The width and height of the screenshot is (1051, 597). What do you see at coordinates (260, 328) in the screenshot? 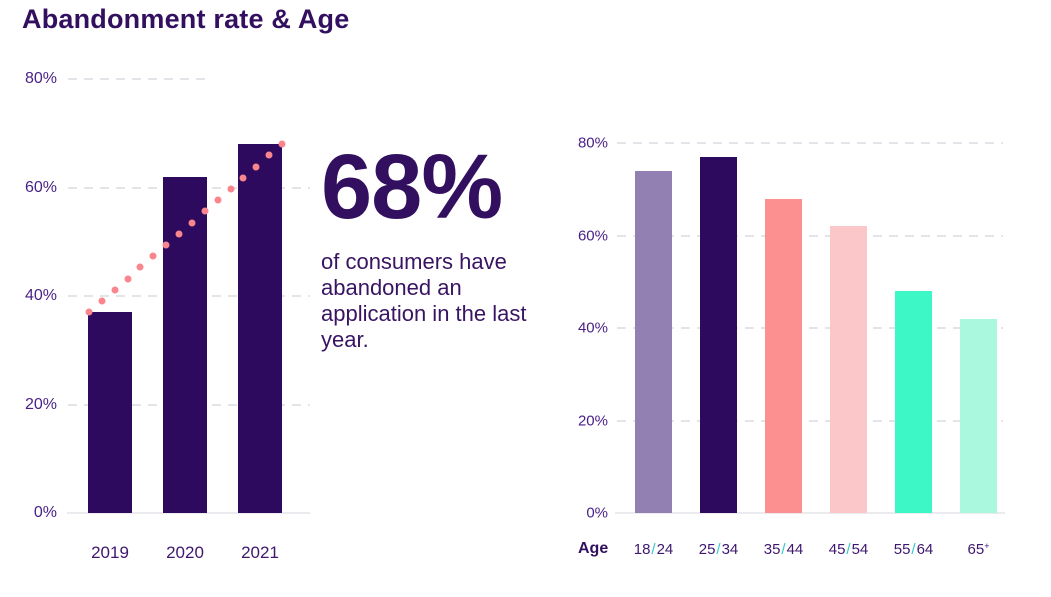
I see `bar-2021` at bounding box center [260, 328].